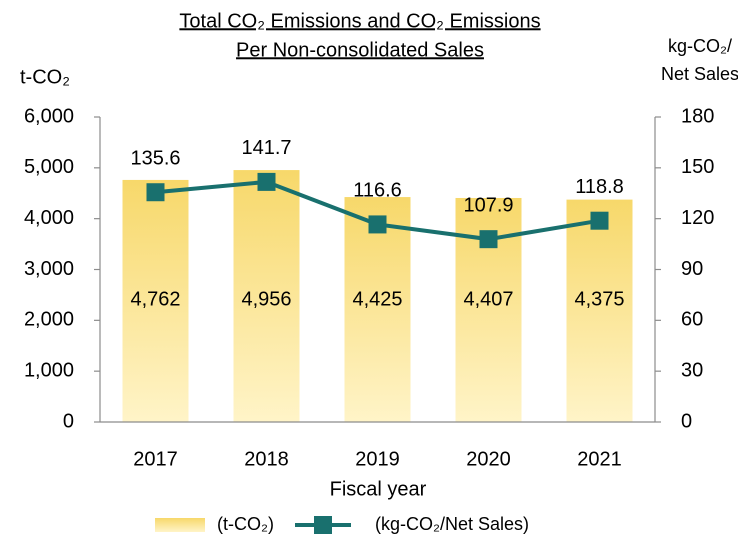 The height and width of the screenshot is (540, 738). Describe the element at coordinates (155, 459) in the screenshot. I see `x-tick-label: 2017` at that location.